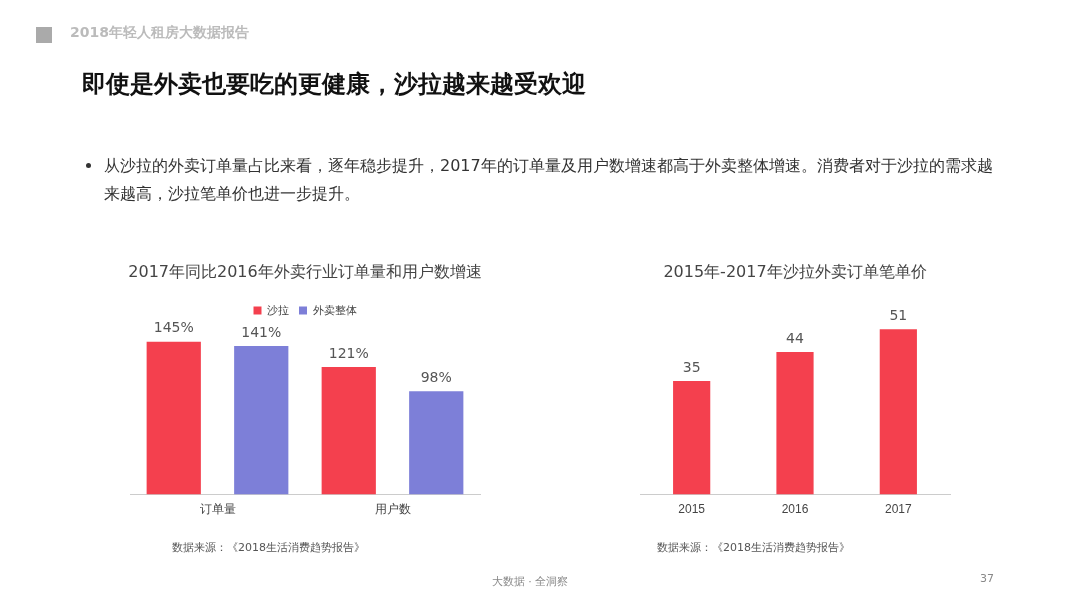  Describe the element at coordinates (898, 314) in the screenshot. I see `data-label: 51` at that location.